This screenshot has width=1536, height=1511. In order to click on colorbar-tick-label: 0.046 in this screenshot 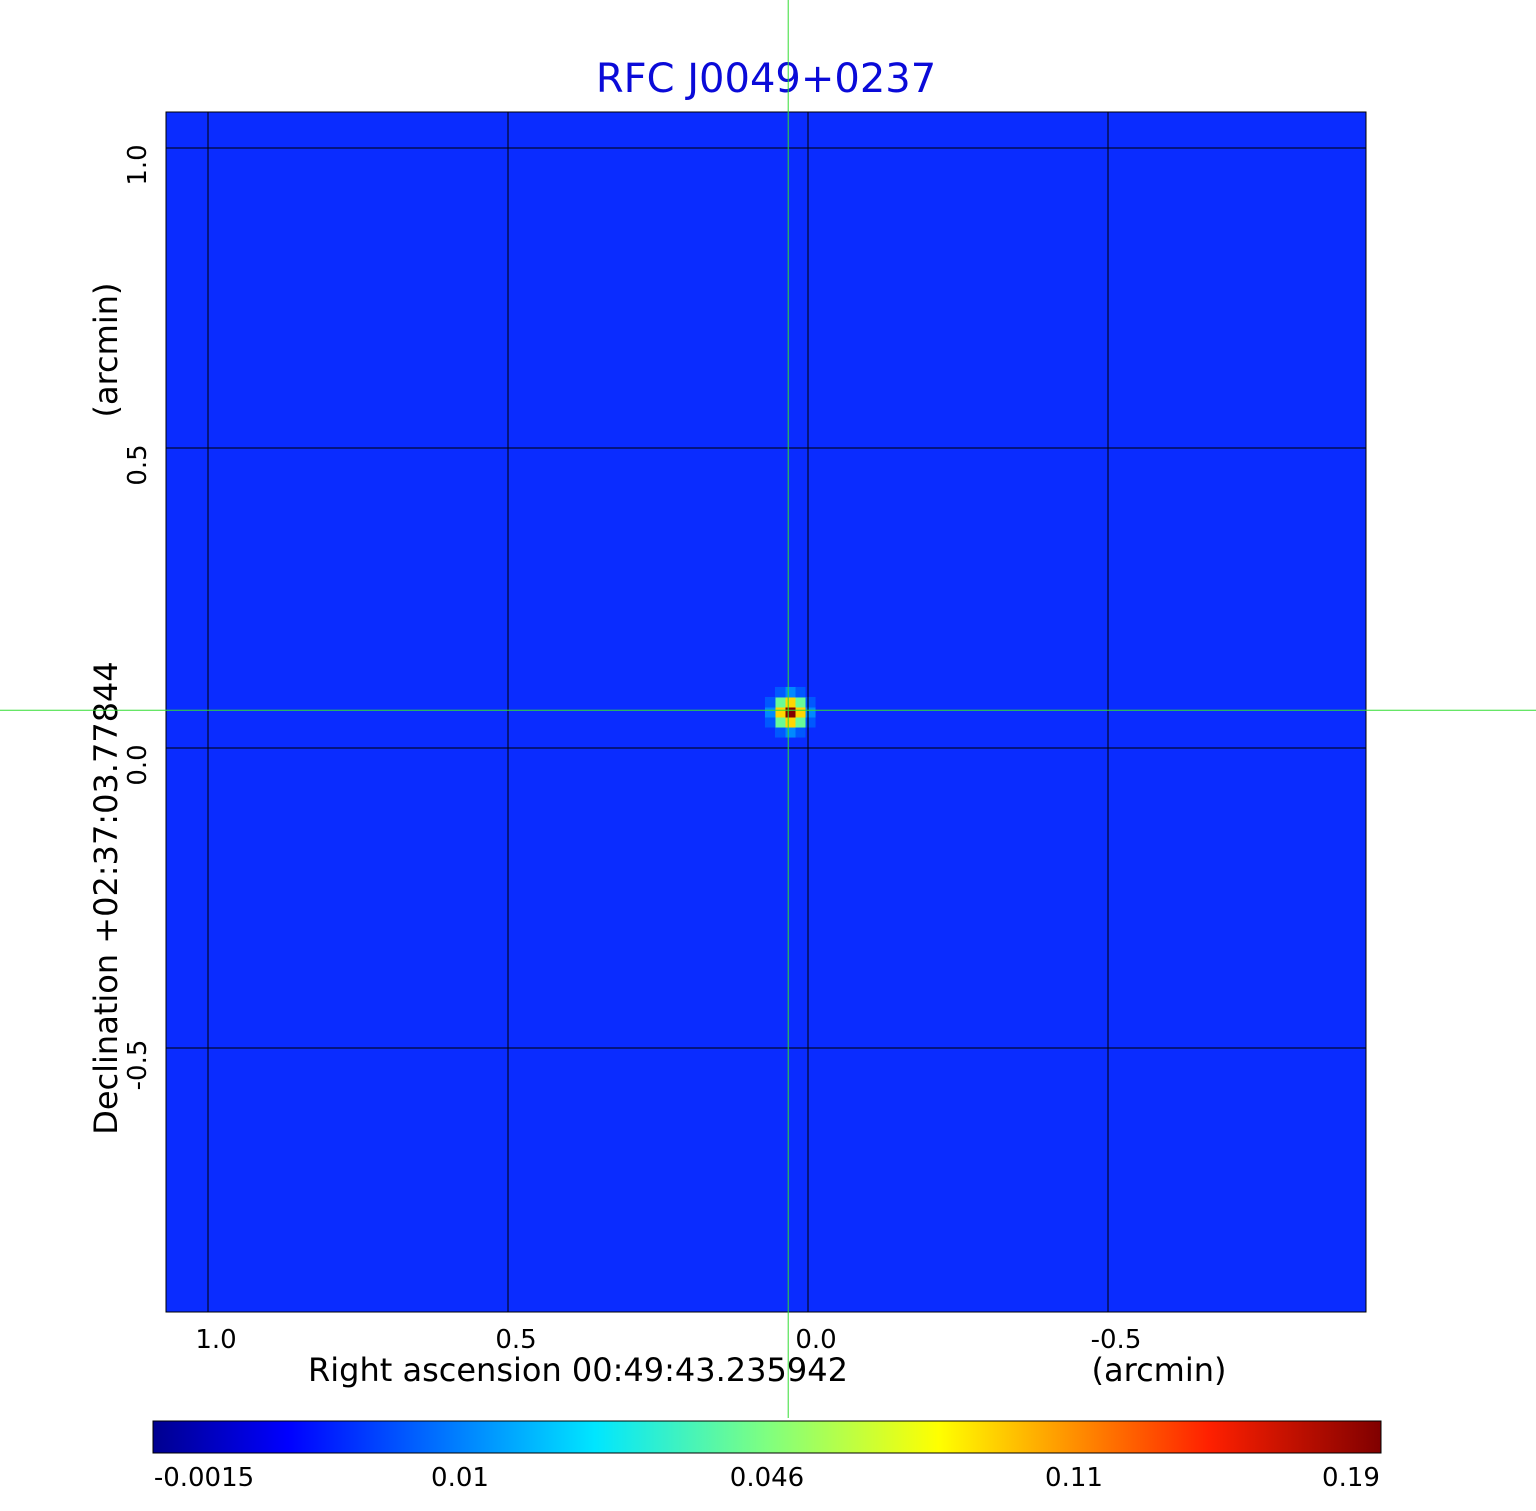, I will do `click(767, 1478)`.